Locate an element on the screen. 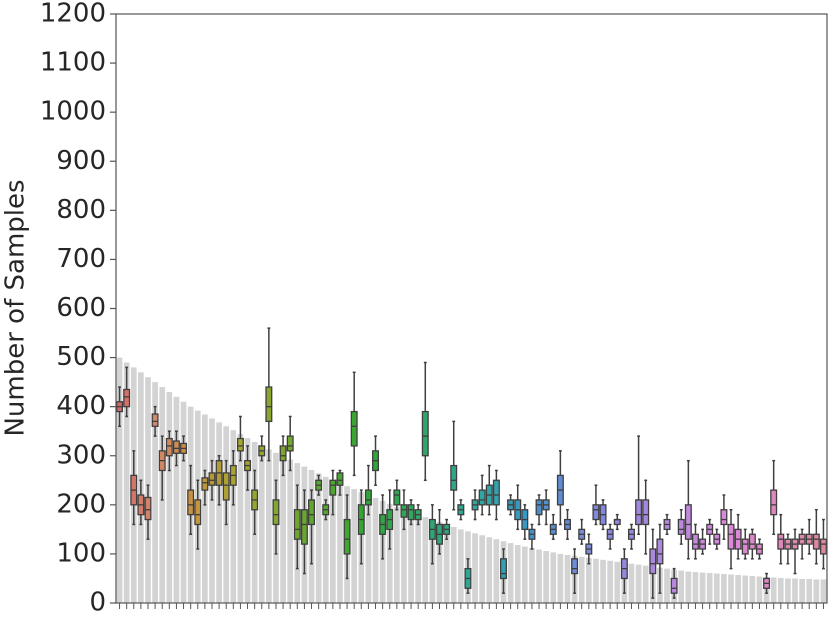 The image size is (830, 627). y-tick-label: 700 is located at coordinates (81, 259).